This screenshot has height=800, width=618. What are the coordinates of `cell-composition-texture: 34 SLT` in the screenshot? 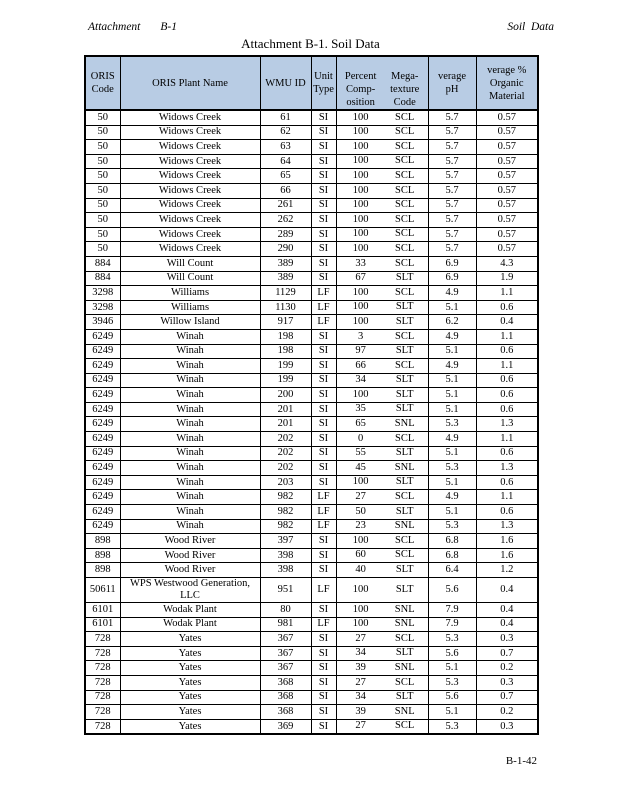 It's located at (382, 697).